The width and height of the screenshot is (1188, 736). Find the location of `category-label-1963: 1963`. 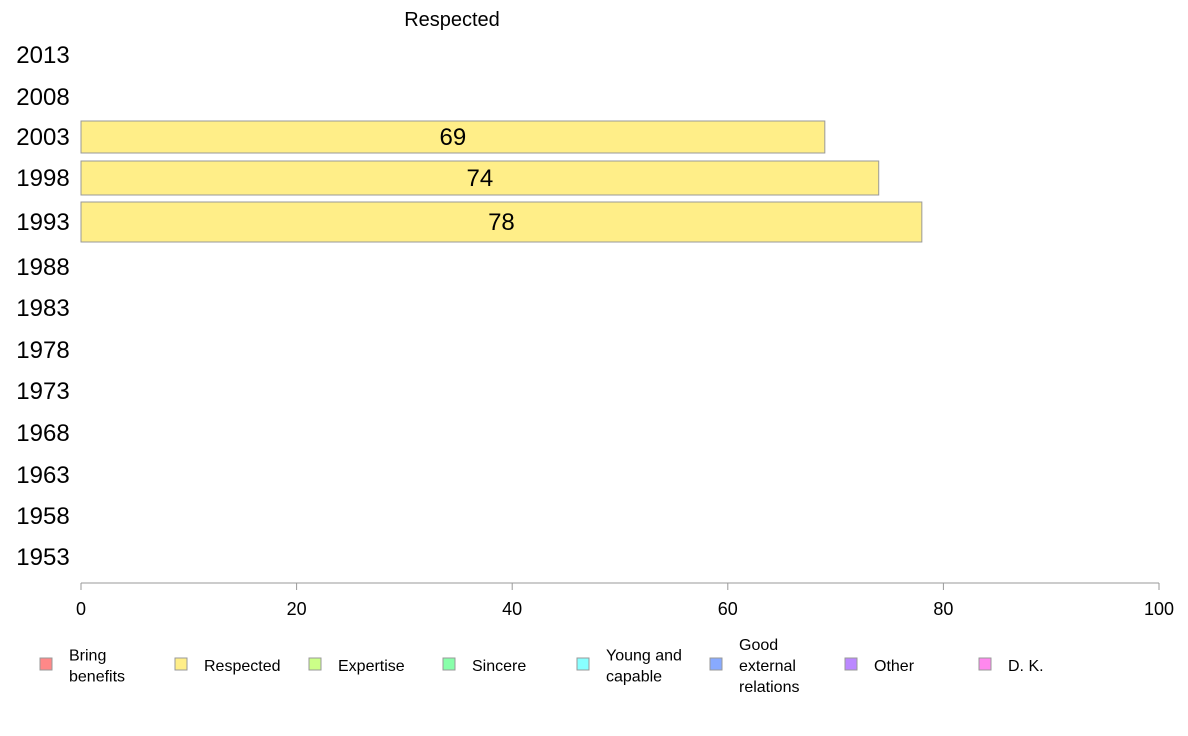

category-label-1963: 1963 is located at coordinates (42, 475).